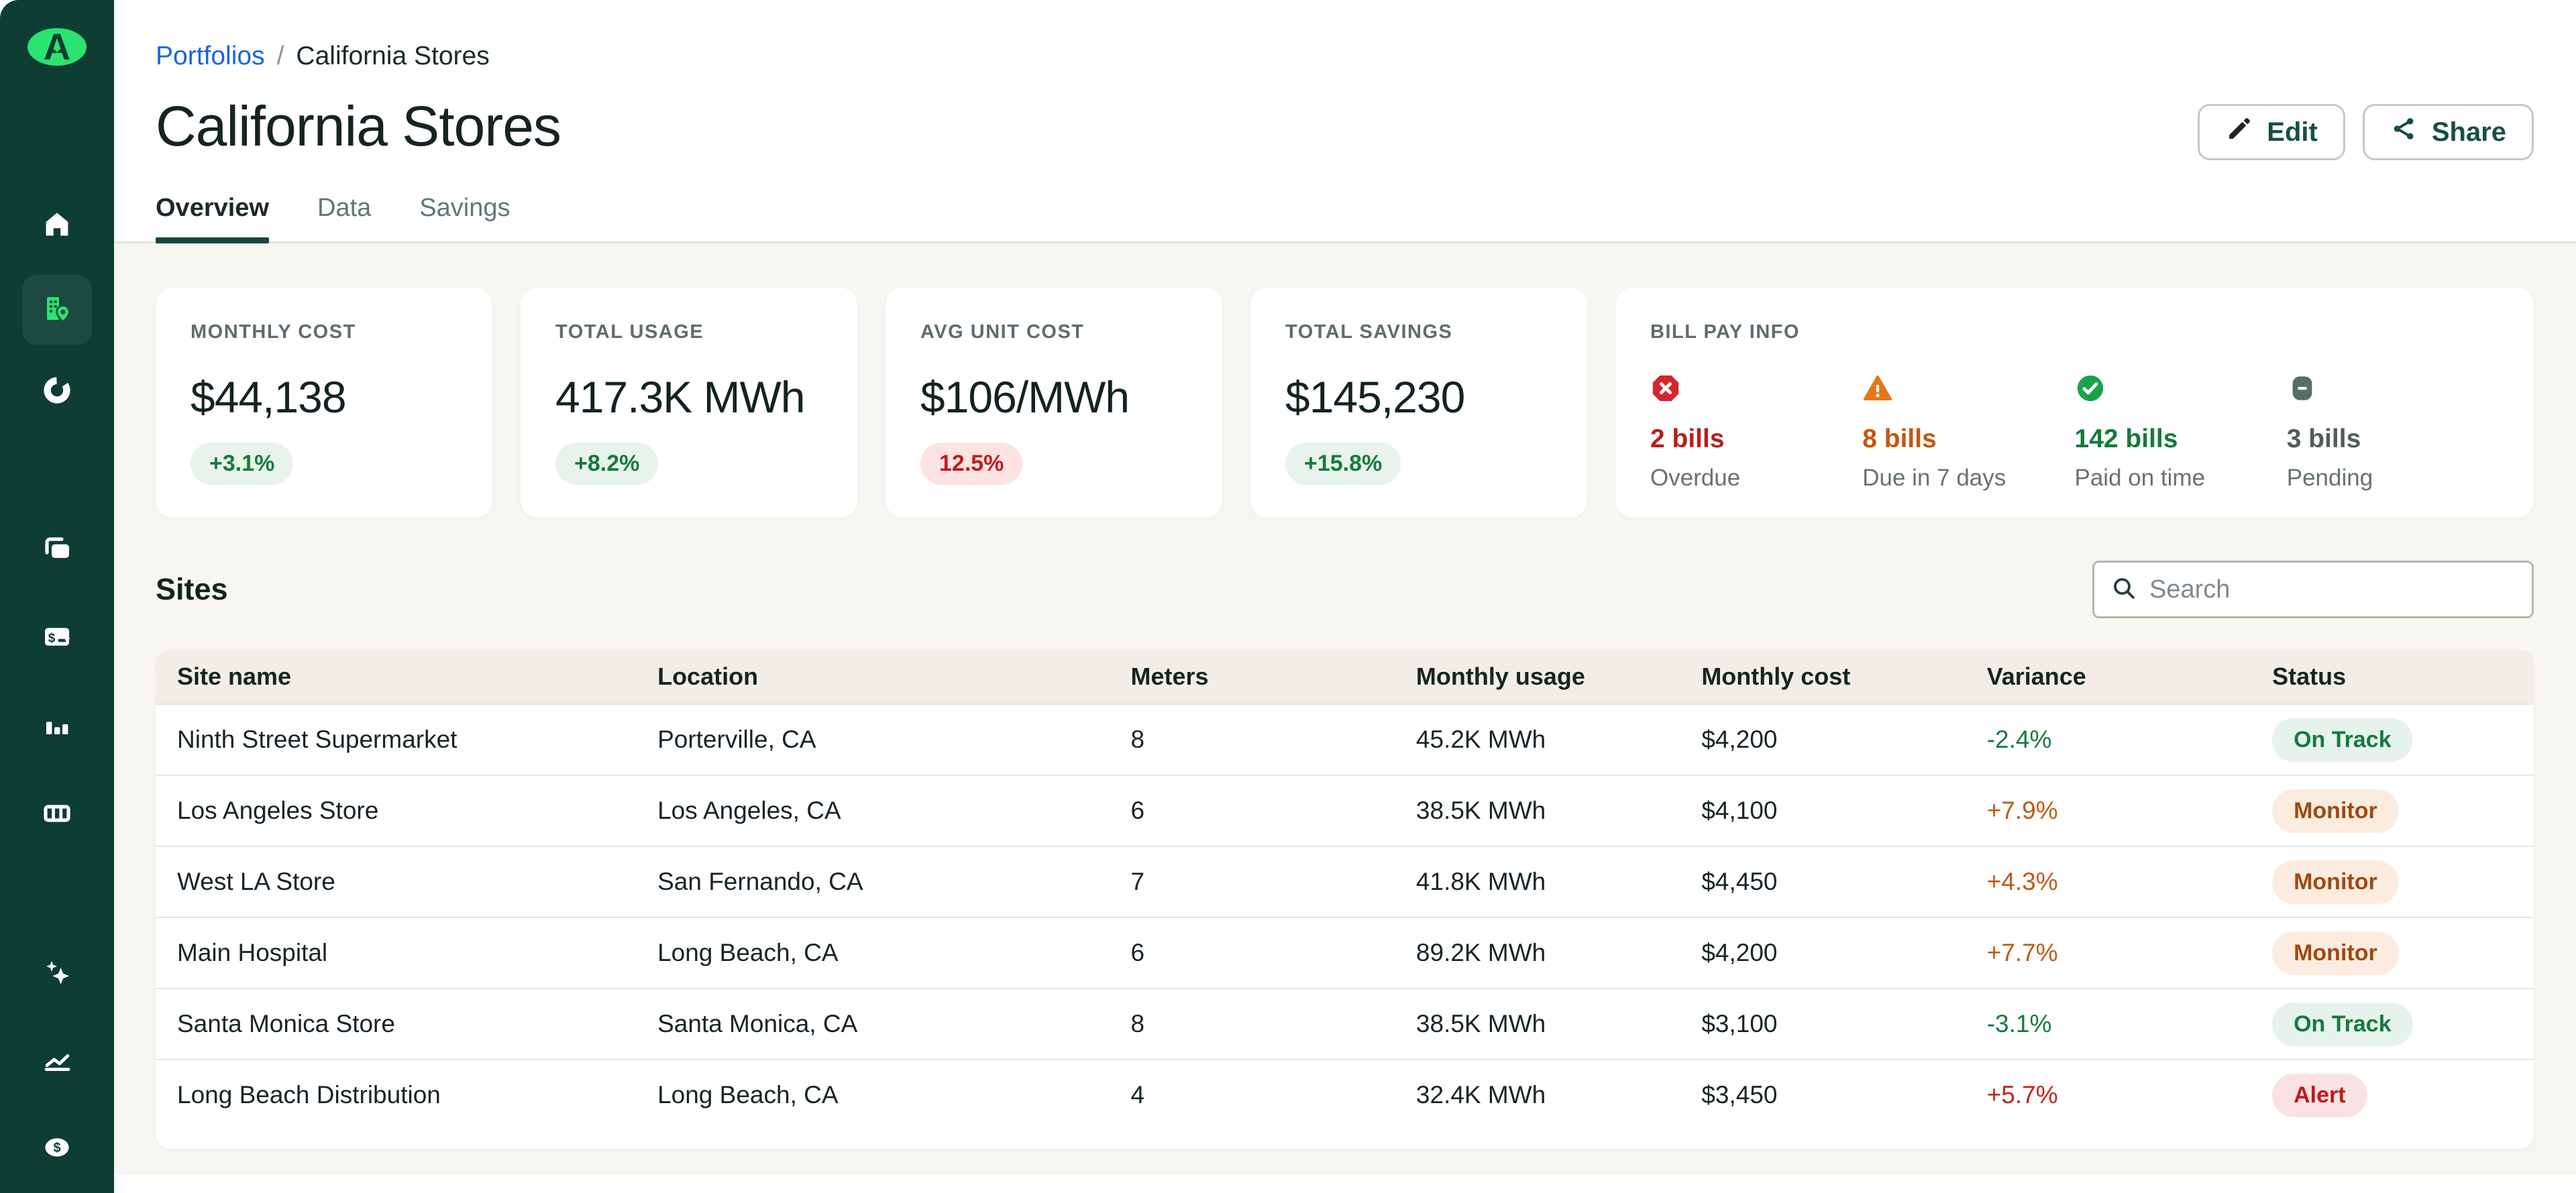 This screenshot has width=2576, height=1193. Describe the element at coordinates (1725, 332) in the screenshot. I see `bill-pay-label: BILL PAY INFO` at that location.